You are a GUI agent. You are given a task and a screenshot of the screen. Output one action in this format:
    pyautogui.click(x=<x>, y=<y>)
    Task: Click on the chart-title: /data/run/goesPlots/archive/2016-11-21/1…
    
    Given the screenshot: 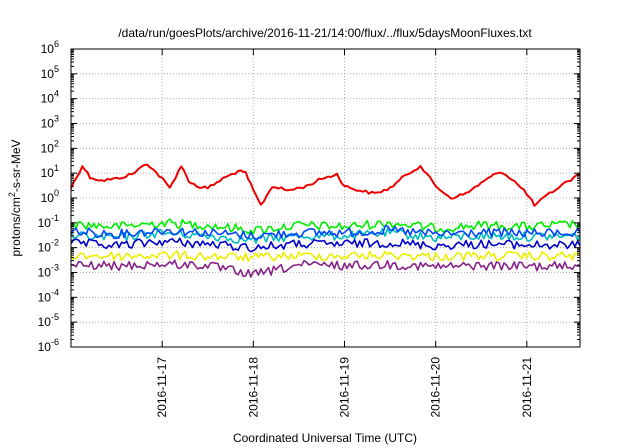 What is the action you would take?
    pyautogui.click(x=325, y=33)
    